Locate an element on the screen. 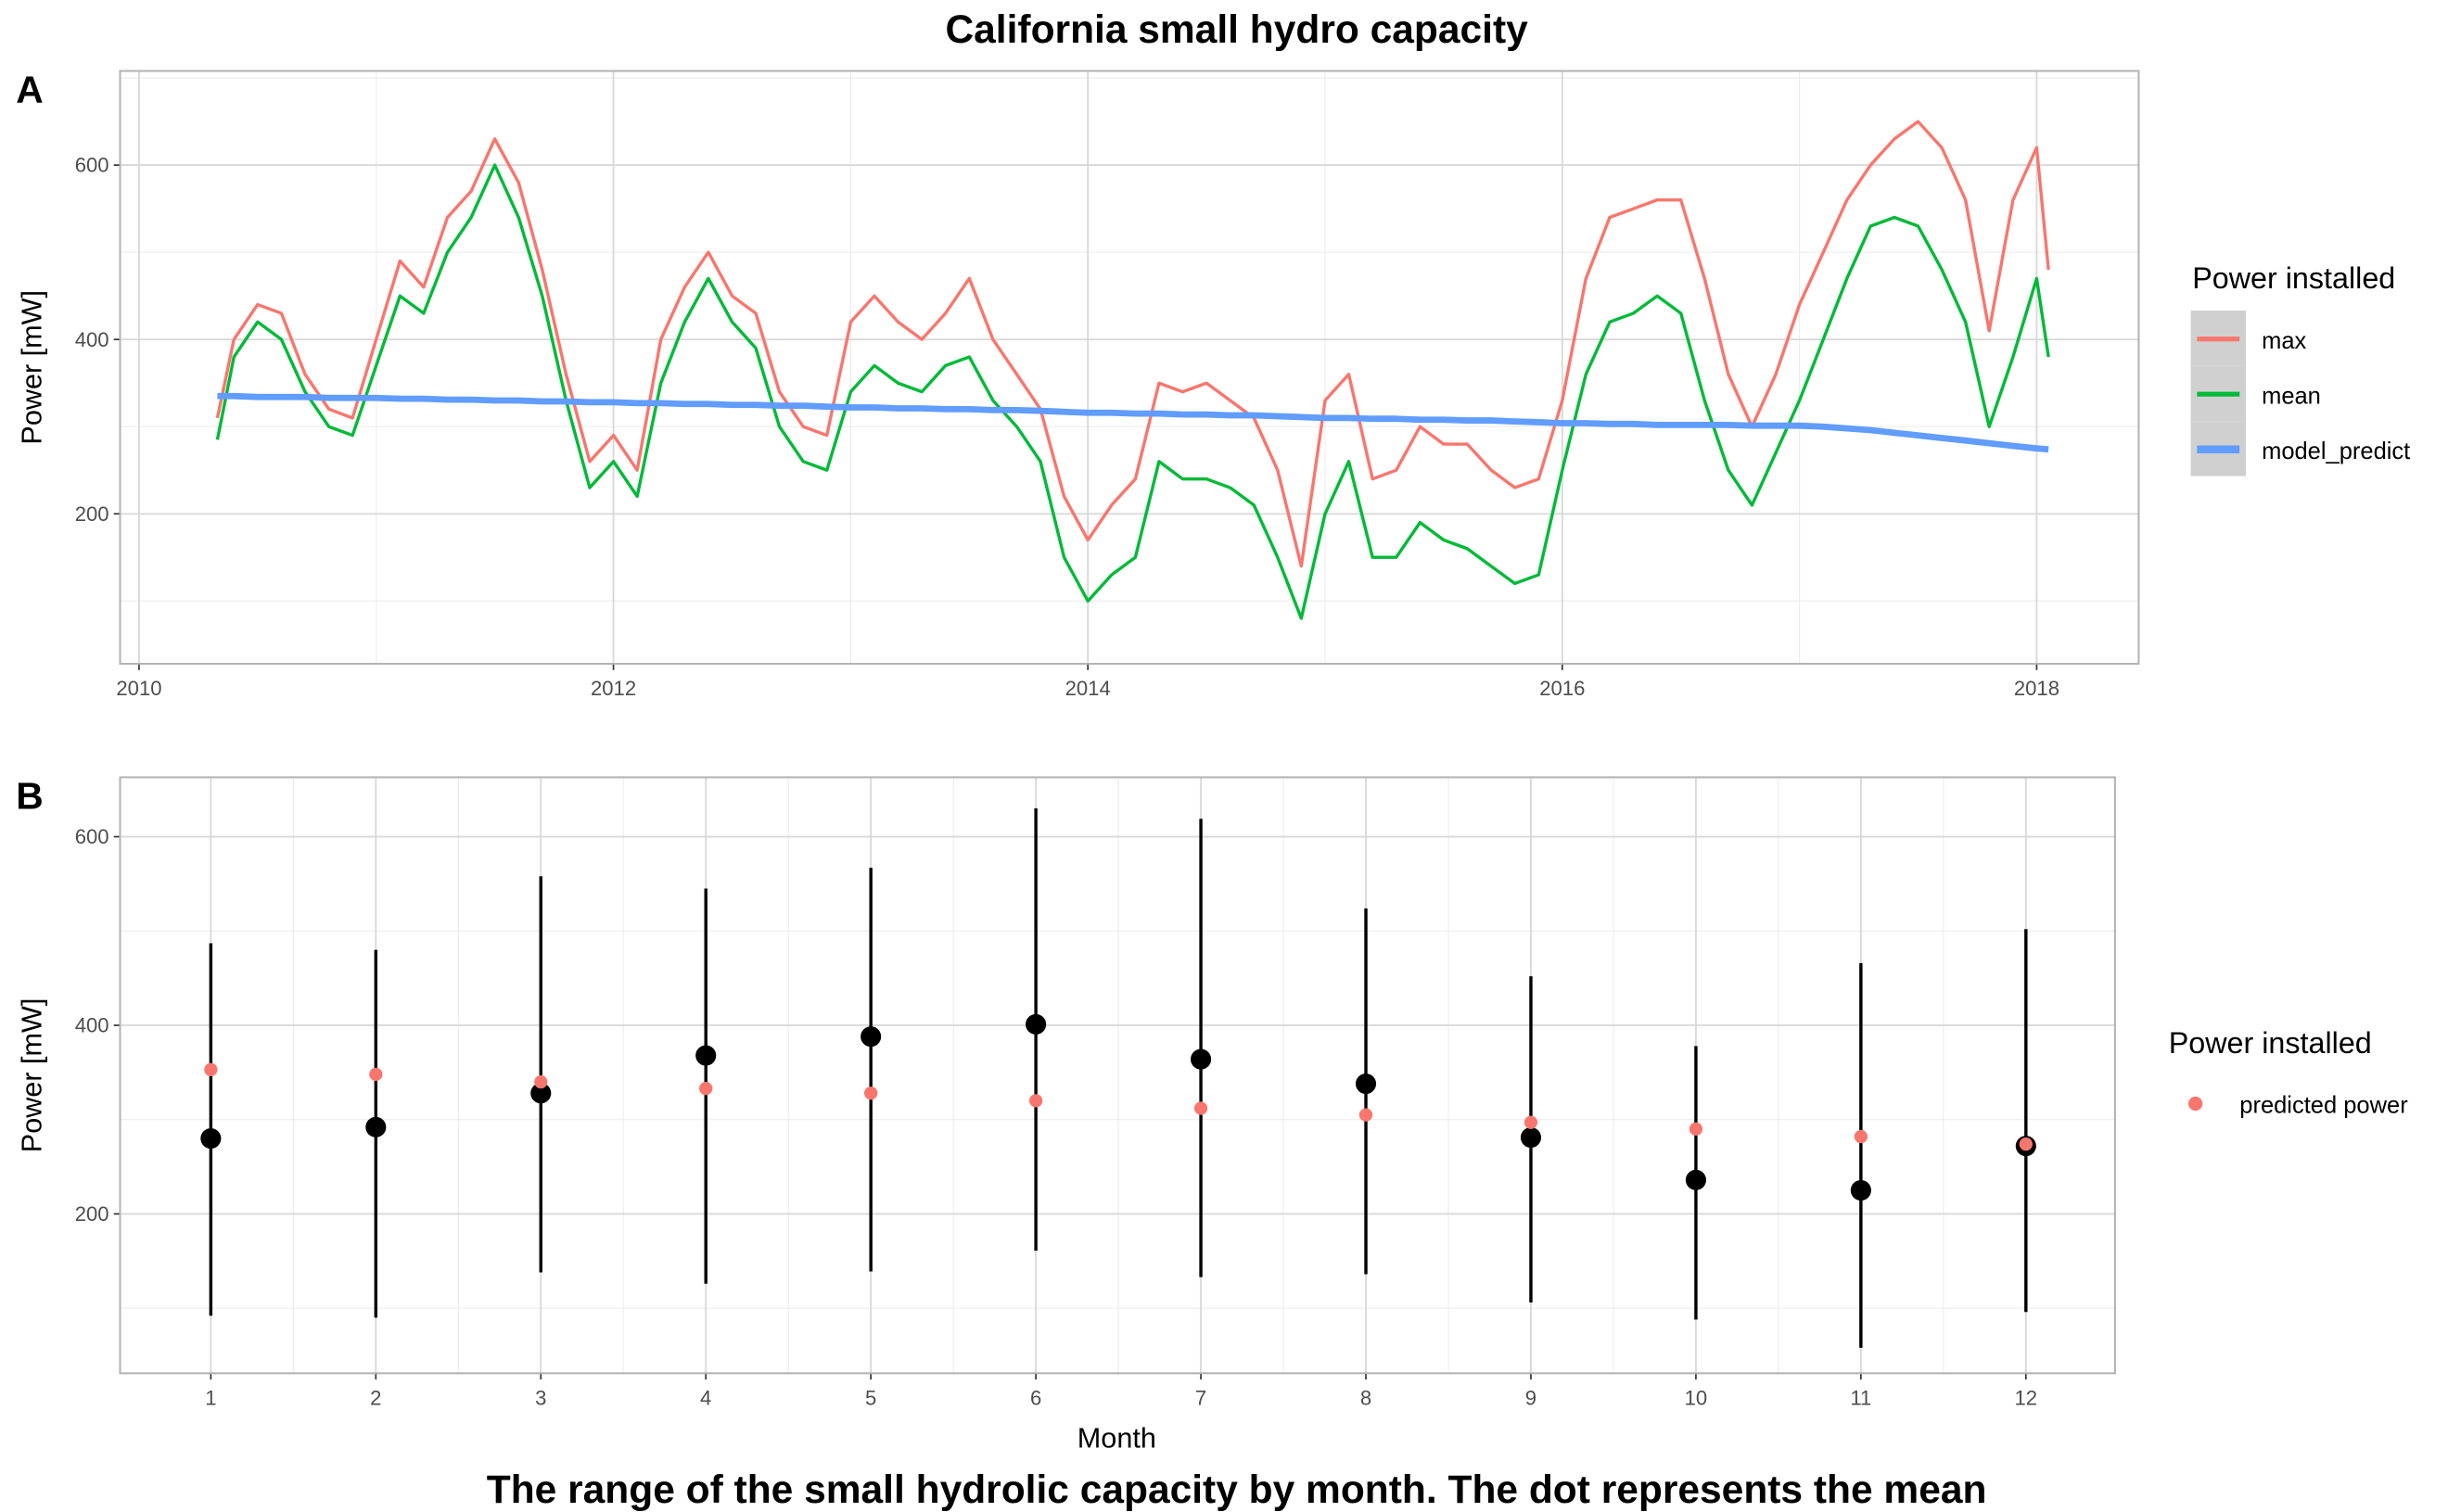  x-tick-label: 8 is located at coordinates (1365, 1397).